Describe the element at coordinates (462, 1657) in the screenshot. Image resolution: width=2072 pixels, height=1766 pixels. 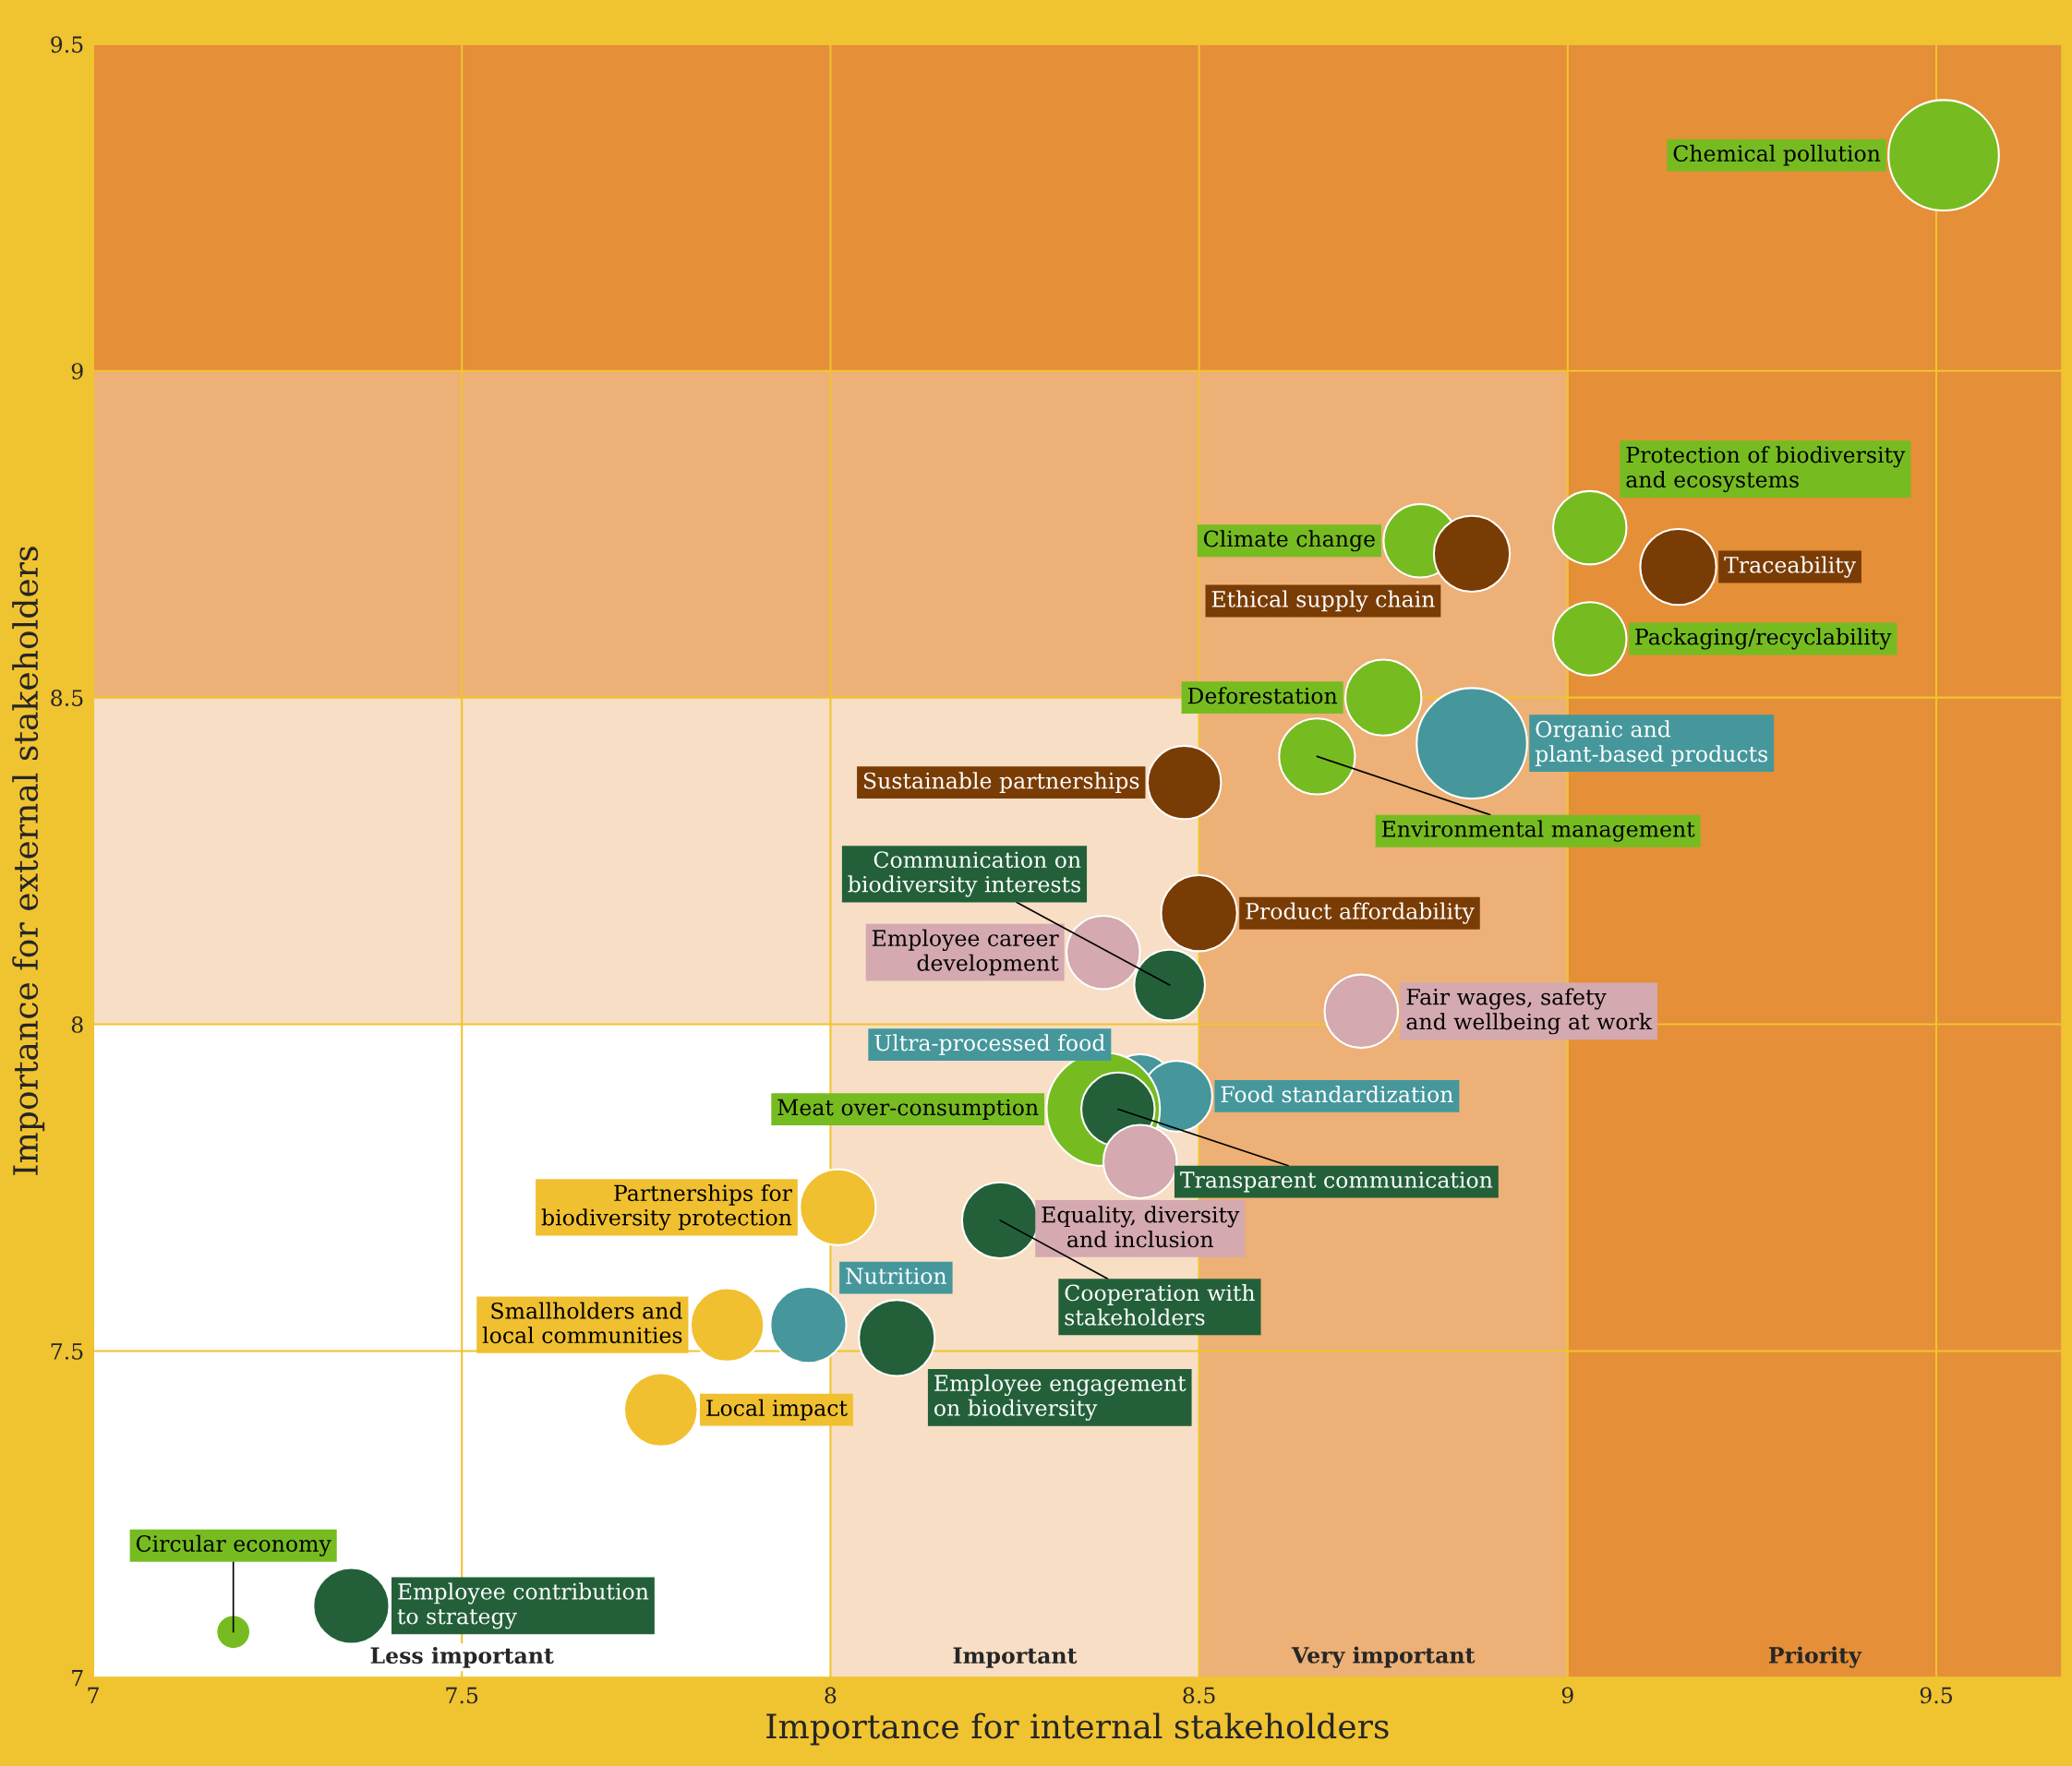
I see `annotation: Less important` at that location.